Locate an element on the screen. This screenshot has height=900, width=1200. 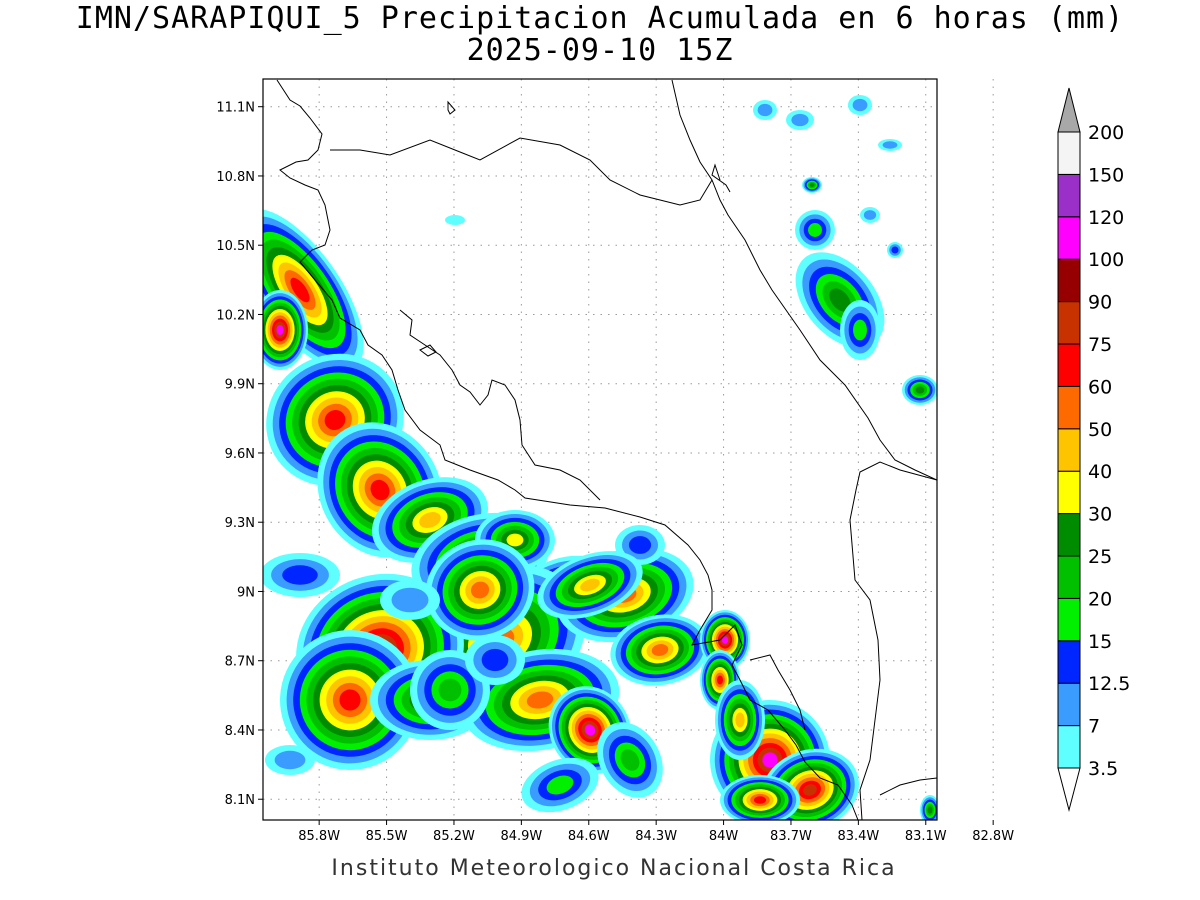
colorbar-label: 30 is located at coordinates (1100, 515).